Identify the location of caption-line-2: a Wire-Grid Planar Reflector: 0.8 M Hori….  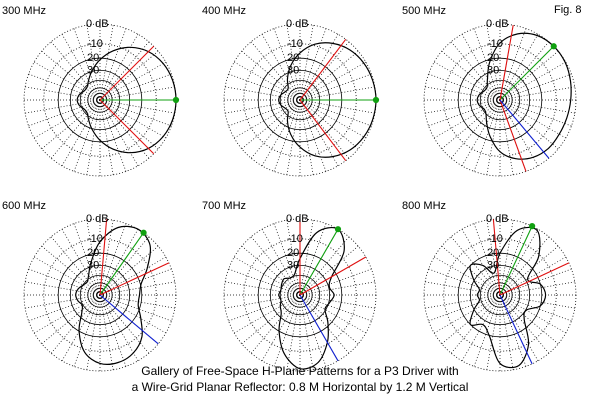
(300, 387).